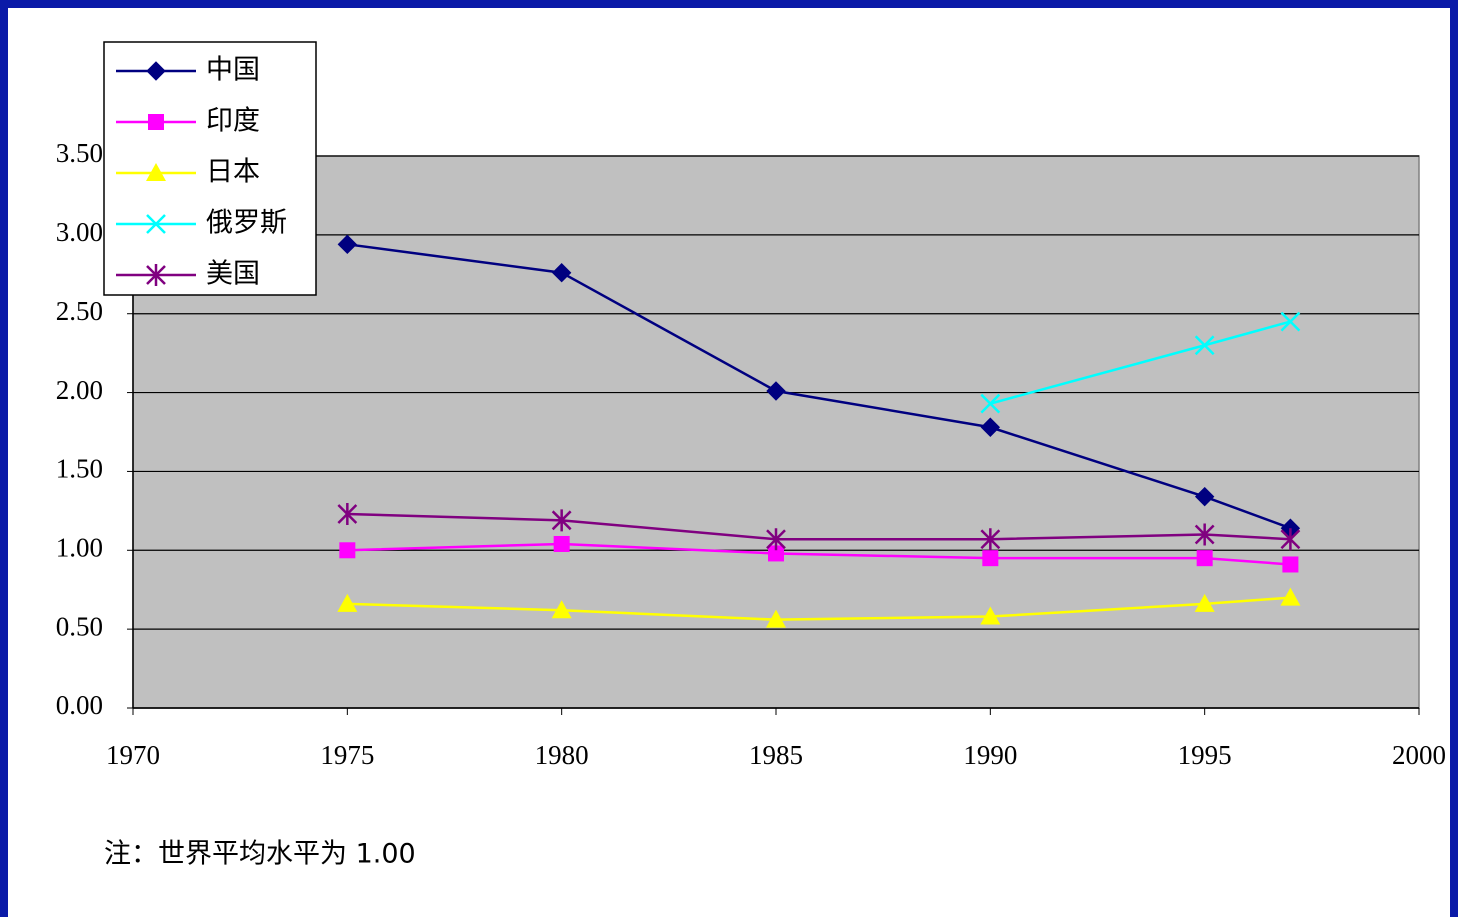 The height and width of the screenshot is (917, 1458). What do you see at coordinates (776, 755) in the screenshot?
I see `x-tick-label: 1985` at bounding box center [776, 755].